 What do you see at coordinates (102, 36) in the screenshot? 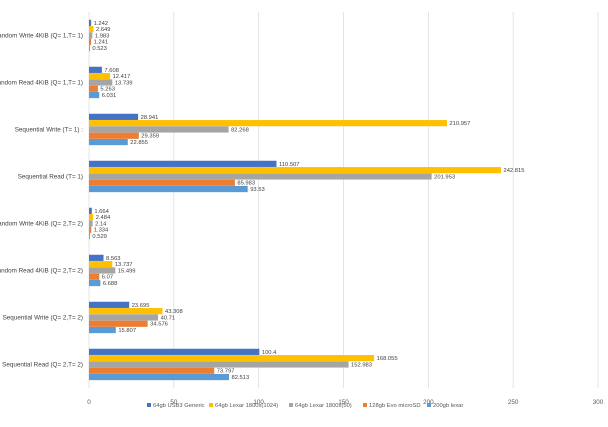
I see `data-label: 1.983` at bounding box center [102, 36].